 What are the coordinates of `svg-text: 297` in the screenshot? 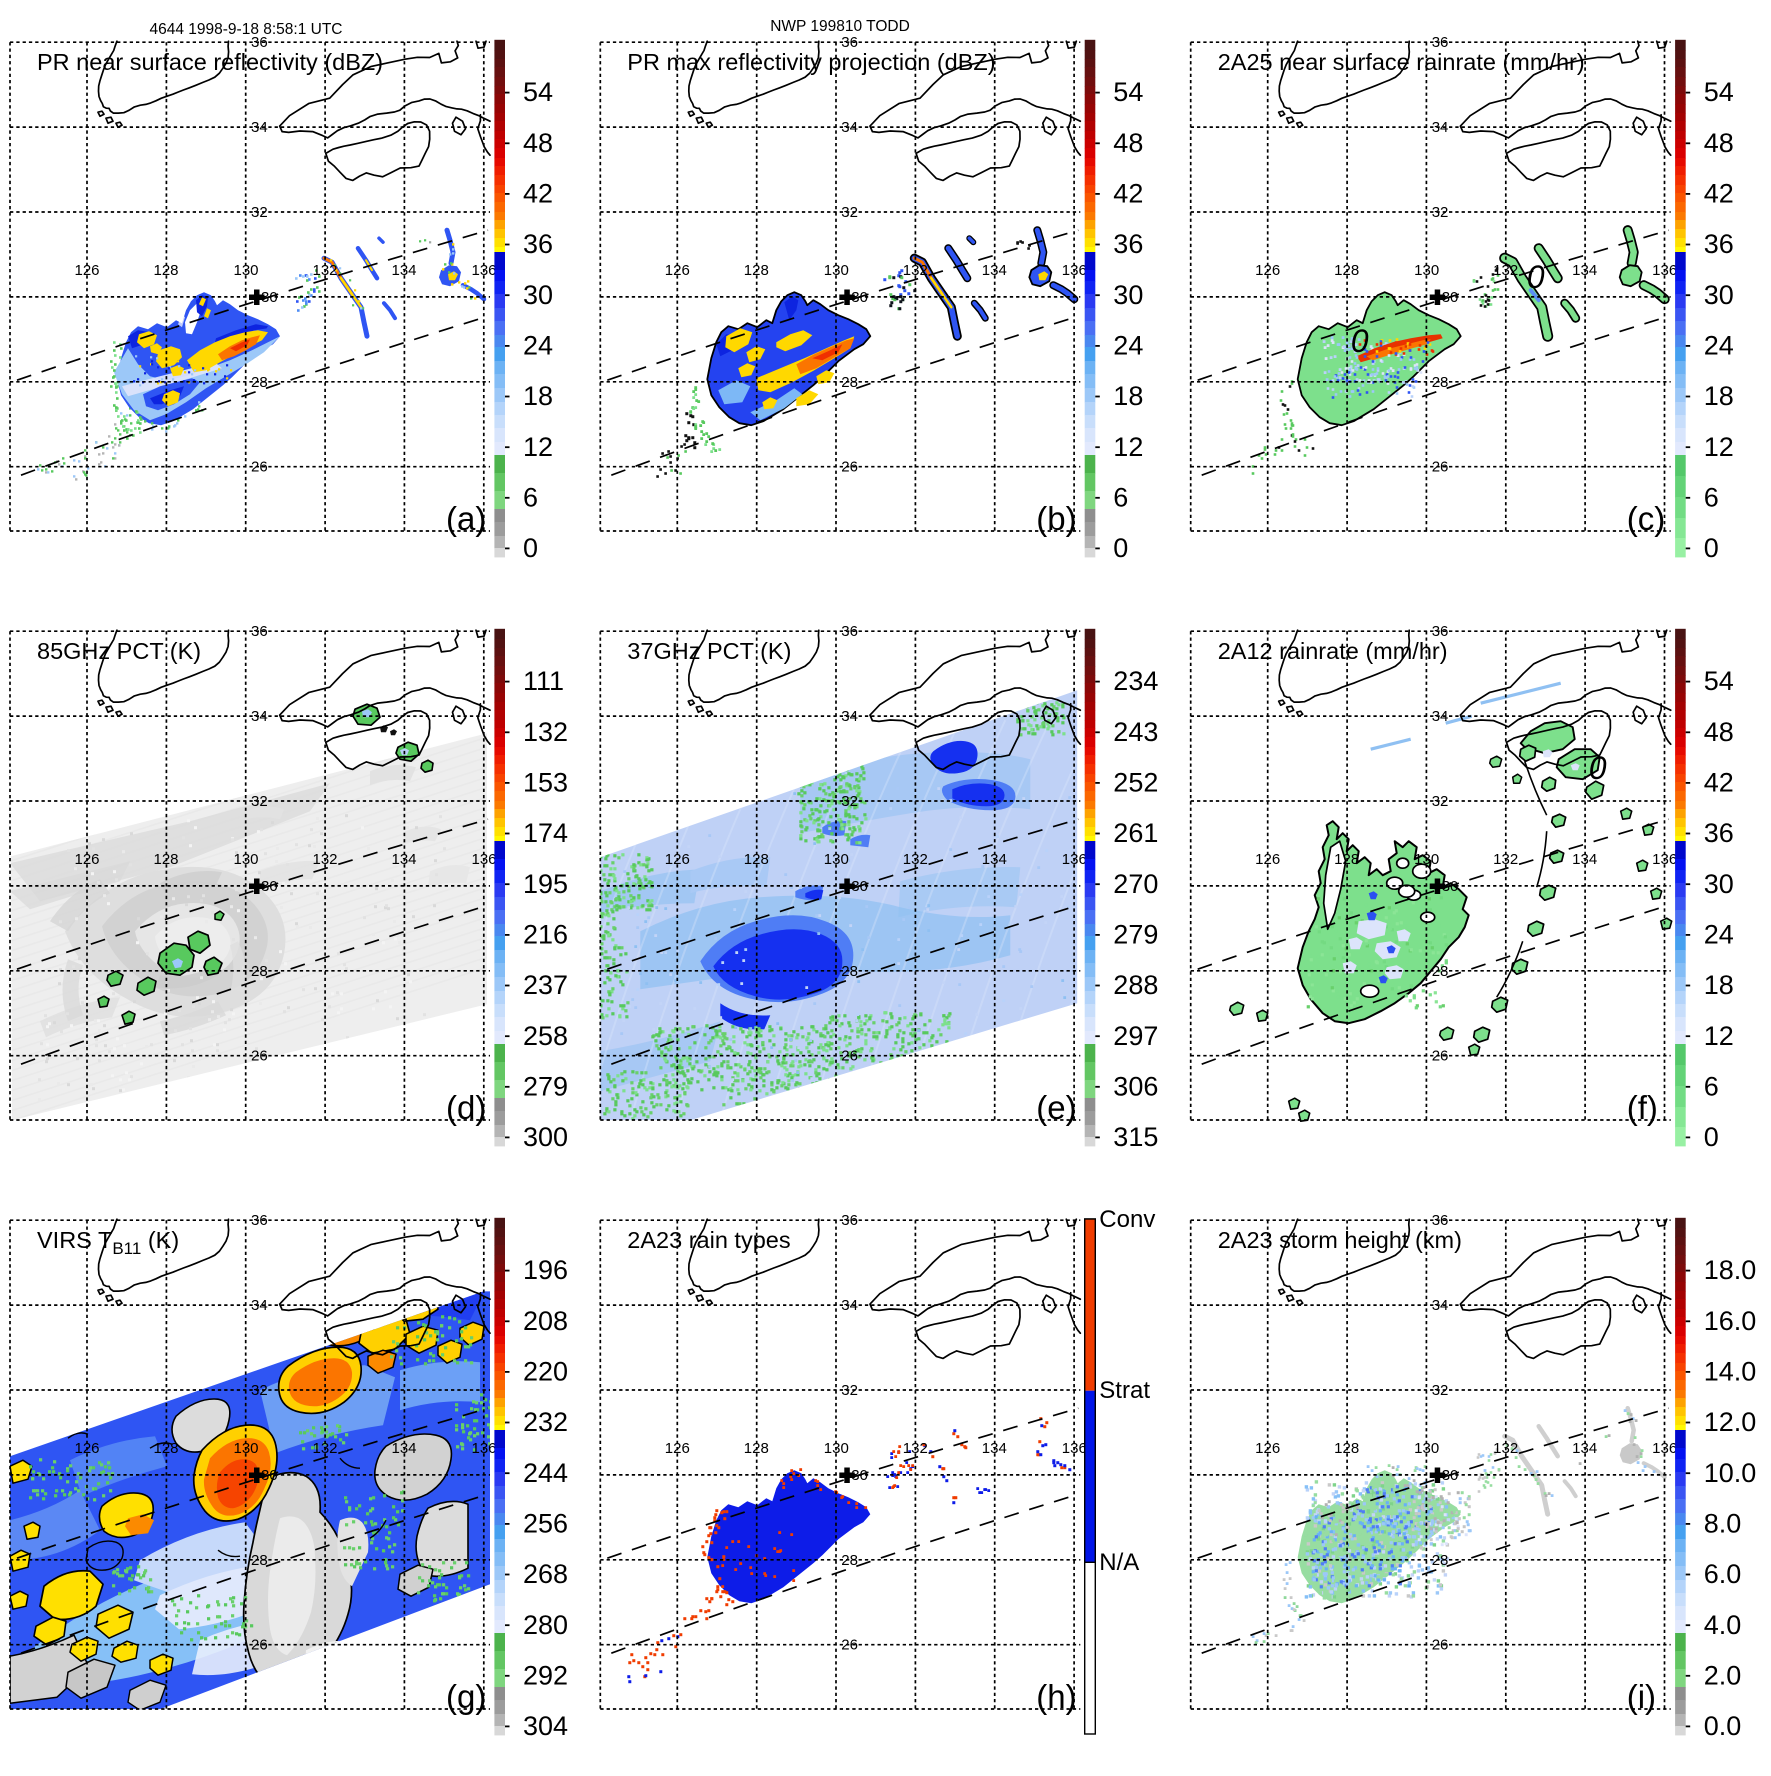 It's located at (1135, 1036).